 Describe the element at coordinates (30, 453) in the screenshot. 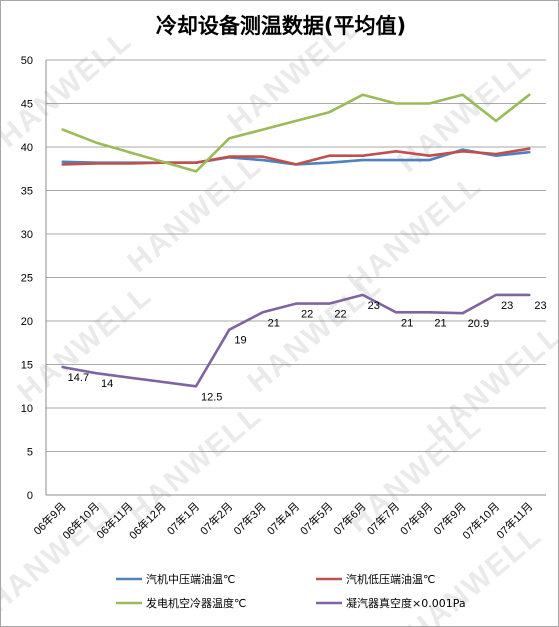

I see `y-tick-label: 5` at that location.